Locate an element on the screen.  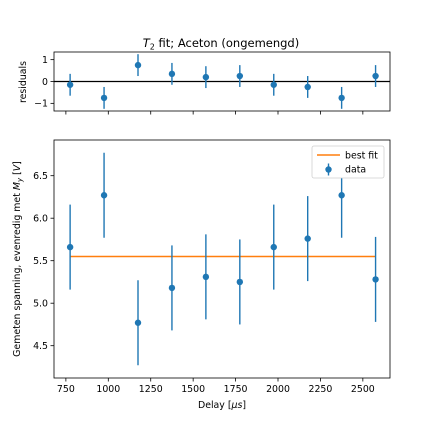
x-tick-label: 1250 is located at coordinates (151, 389).